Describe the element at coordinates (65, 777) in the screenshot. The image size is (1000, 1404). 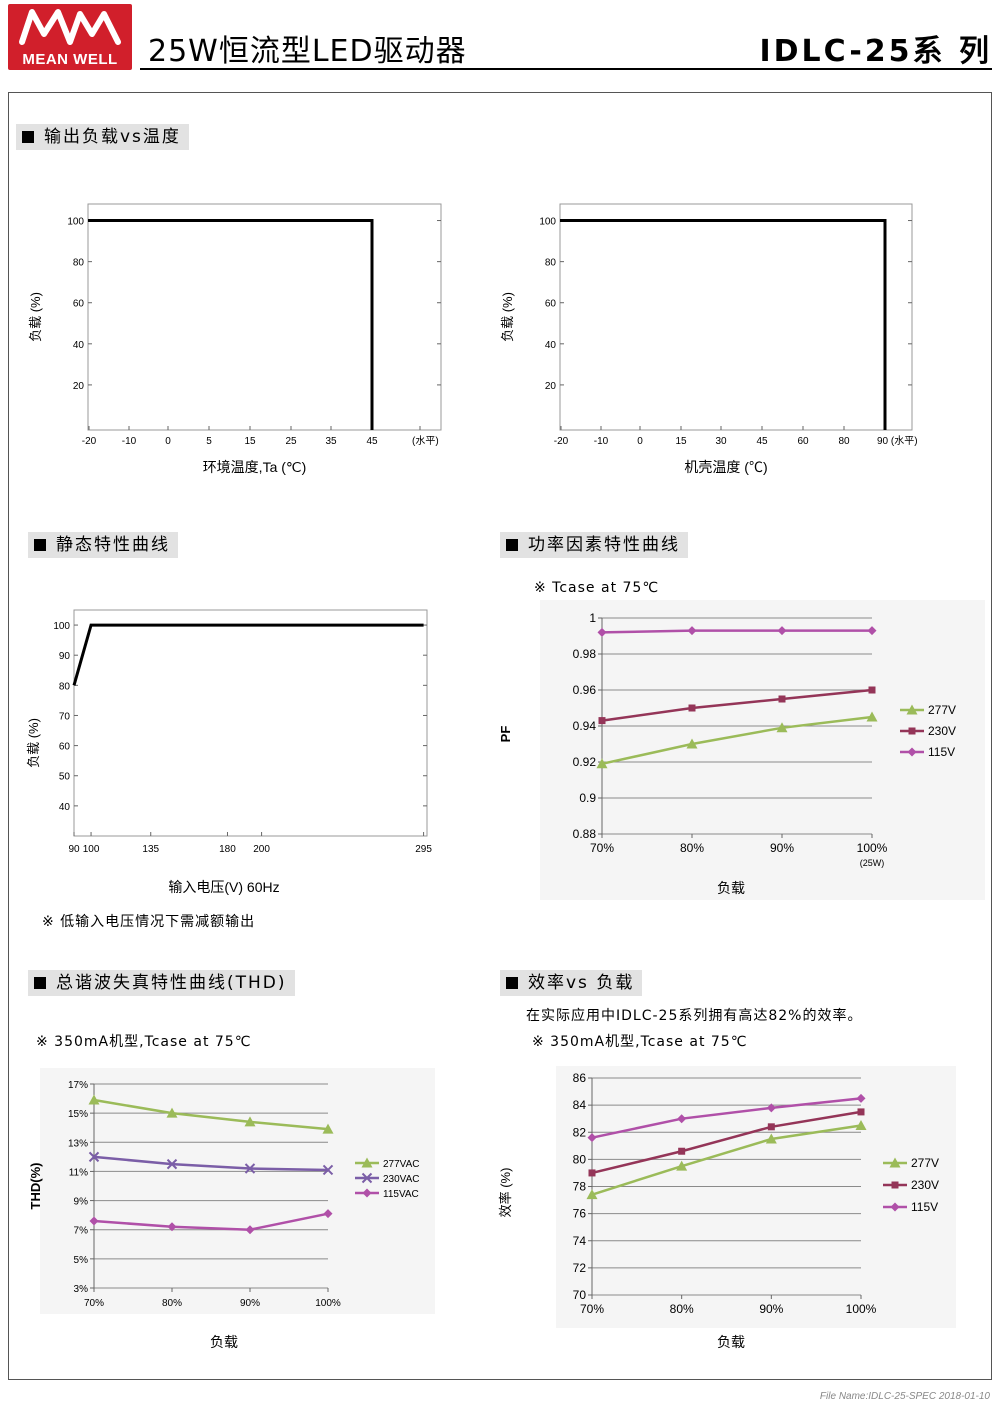
I see `y-tick-label: 50` at that location.